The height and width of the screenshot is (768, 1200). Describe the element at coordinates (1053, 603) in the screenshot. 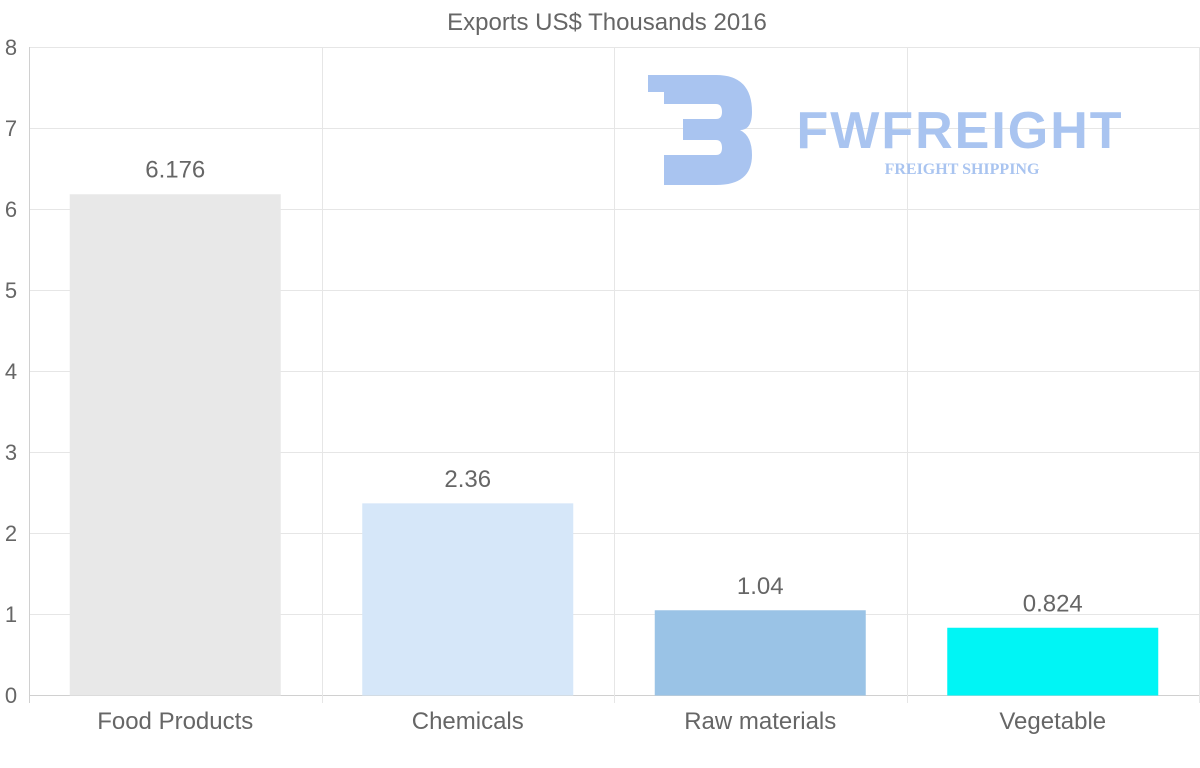

I see `bar-value-label: 0.824` at that location.